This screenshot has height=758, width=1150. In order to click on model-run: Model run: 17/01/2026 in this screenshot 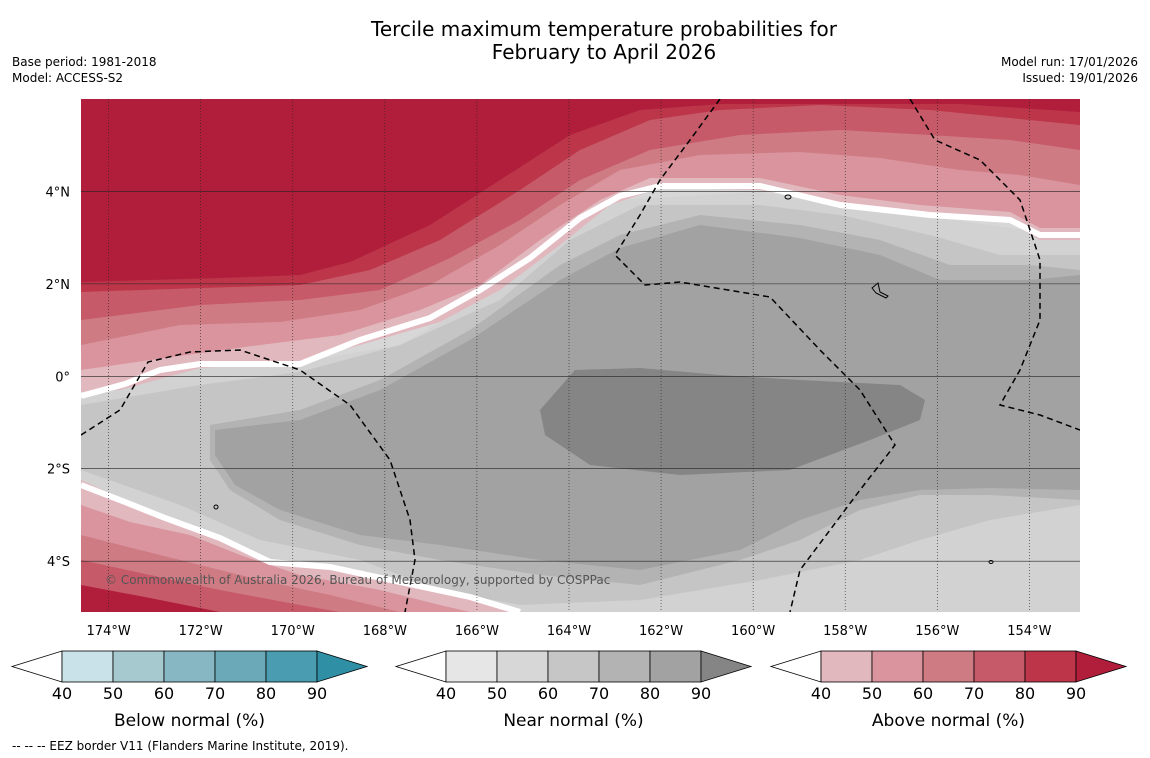, I will do `click(1069, 62)`.